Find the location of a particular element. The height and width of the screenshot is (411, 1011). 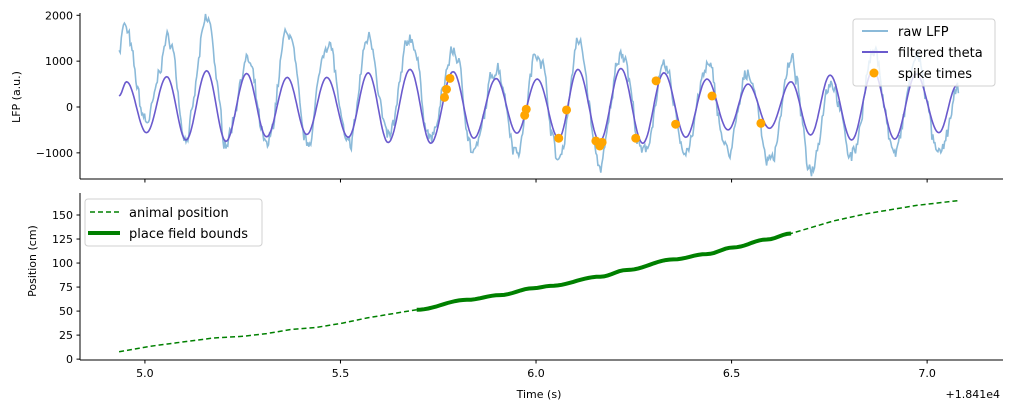

legend-place-field-label: place field bounds is located at coordinates (188, 234).